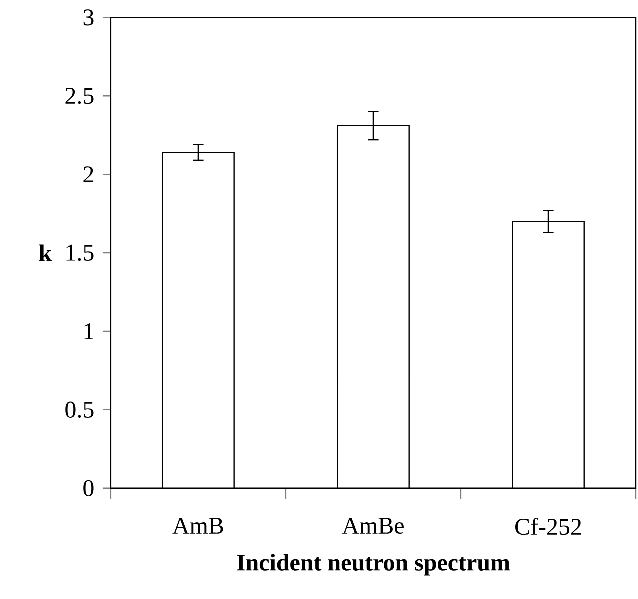 The image size is (638, 599). I want to click on x-tick-label: Cf-252, so click(548, 526).